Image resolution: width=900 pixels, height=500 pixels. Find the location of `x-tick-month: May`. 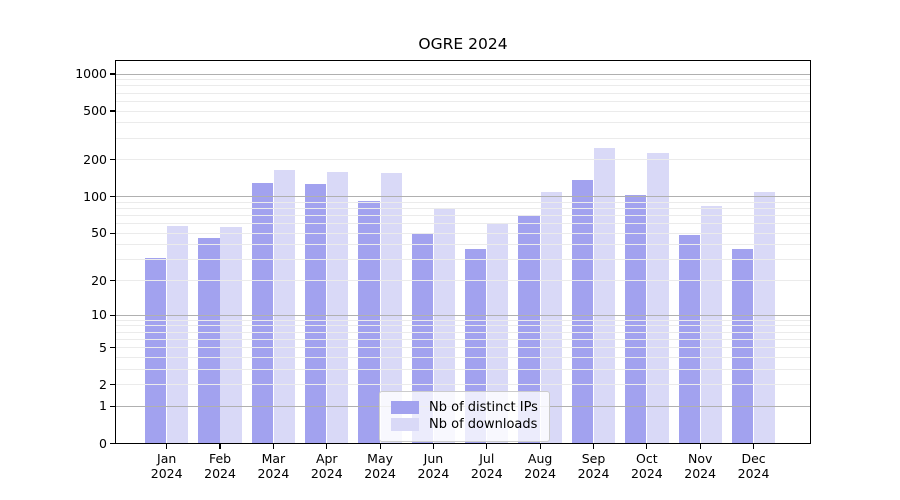

x-tick-month: May is located at coordinates (380, 458).